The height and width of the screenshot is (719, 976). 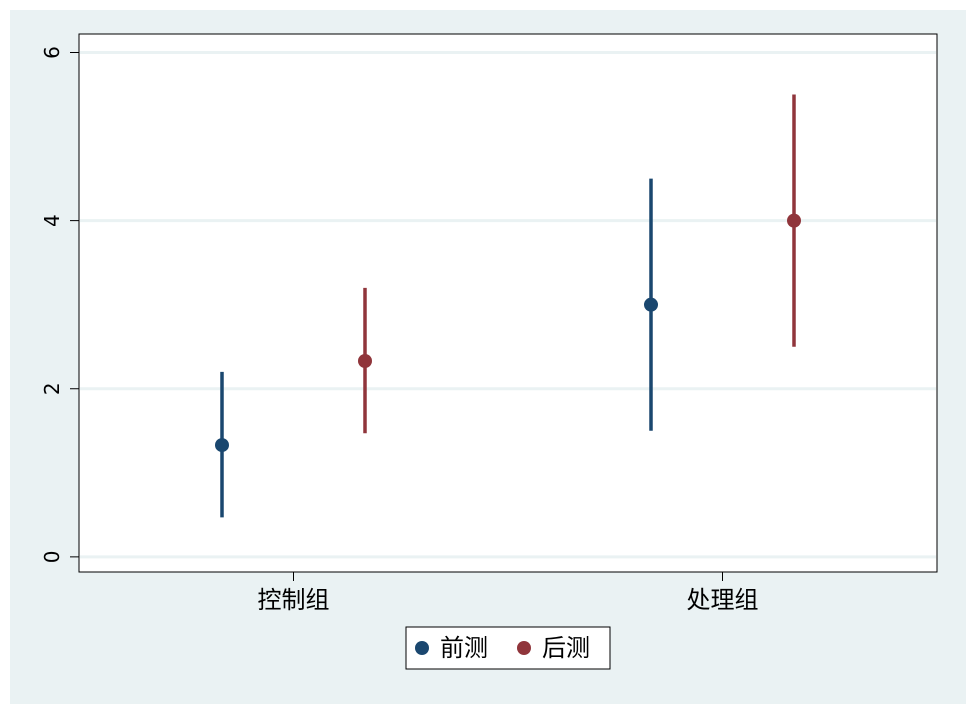 I want to click on x-tick-label: 控制组, so click(x=294, y=600).